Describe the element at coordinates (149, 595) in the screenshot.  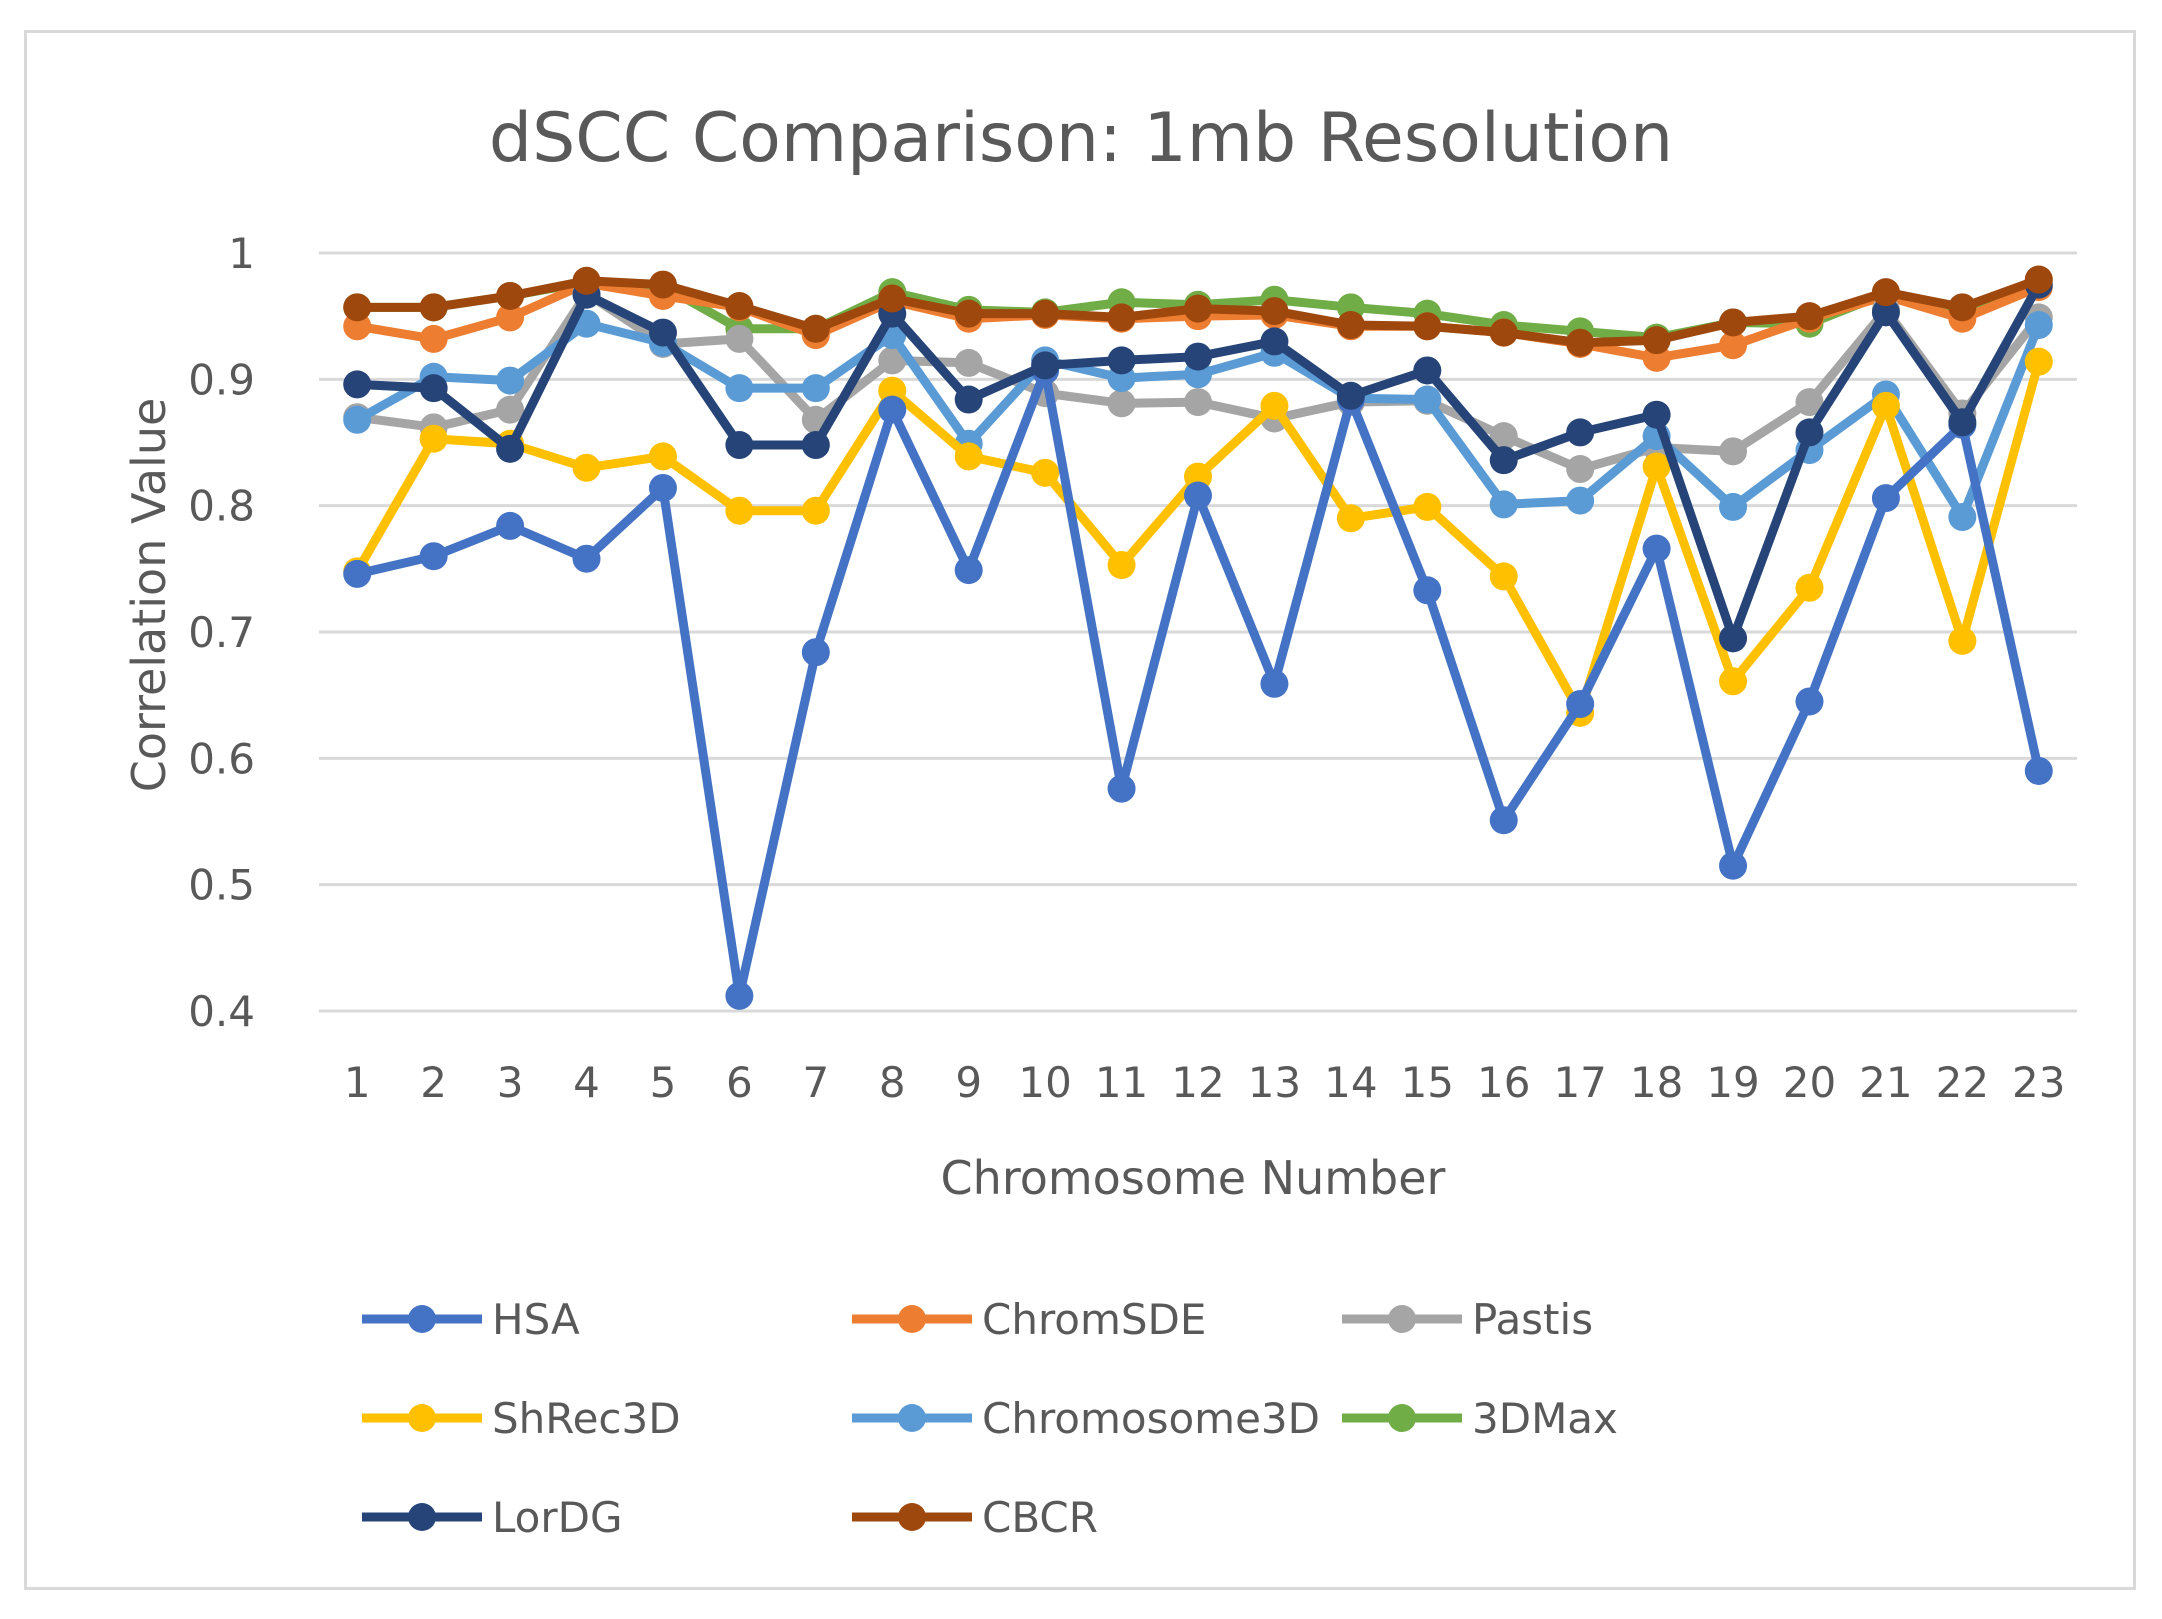
I see `y-axis-title: Correlation Value` at that location.